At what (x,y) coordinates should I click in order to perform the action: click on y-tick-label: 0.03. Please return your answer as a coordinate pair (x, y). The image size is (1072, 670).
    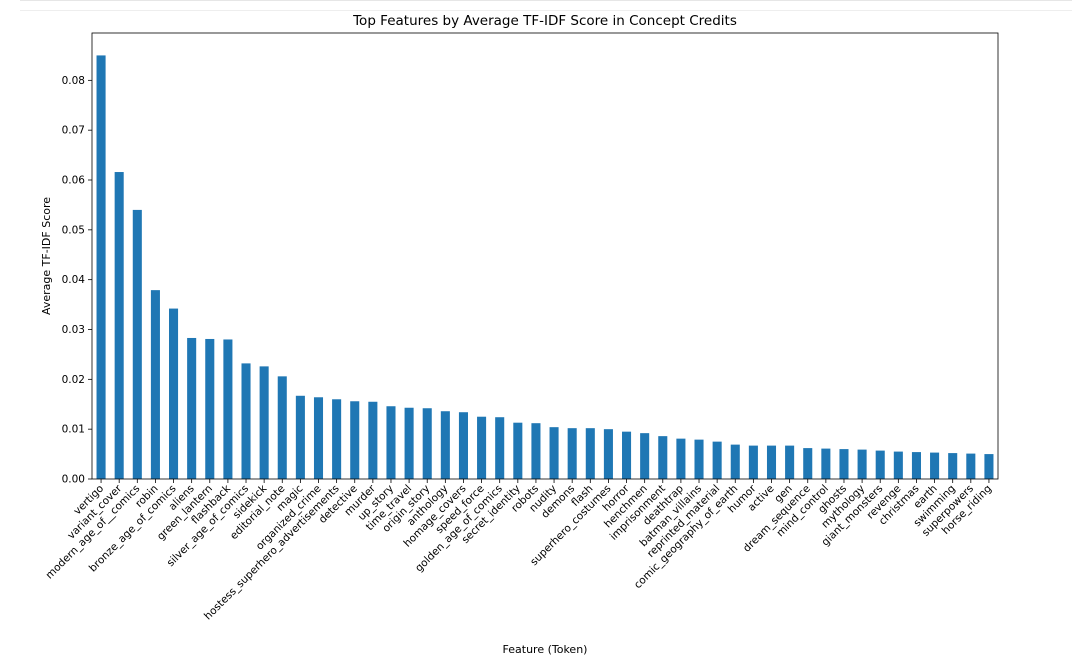
    Looking at the image, I should click on (73, 330).